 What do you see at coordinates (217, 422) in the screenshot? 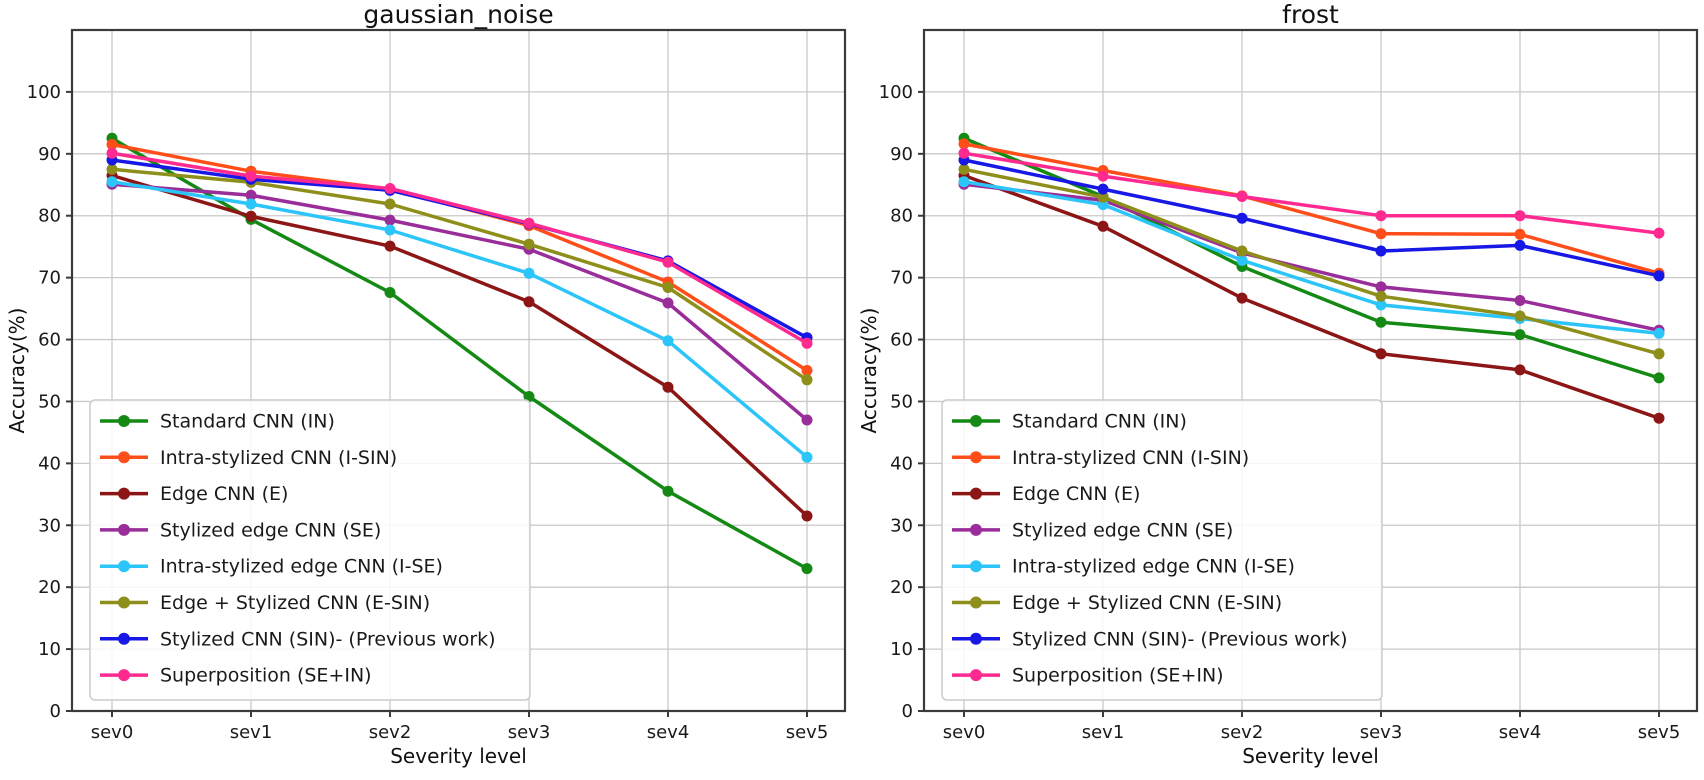
I see `legend-item-standard-cnn-in: Standard CNN (IN)` at bounding box center [217, 422].